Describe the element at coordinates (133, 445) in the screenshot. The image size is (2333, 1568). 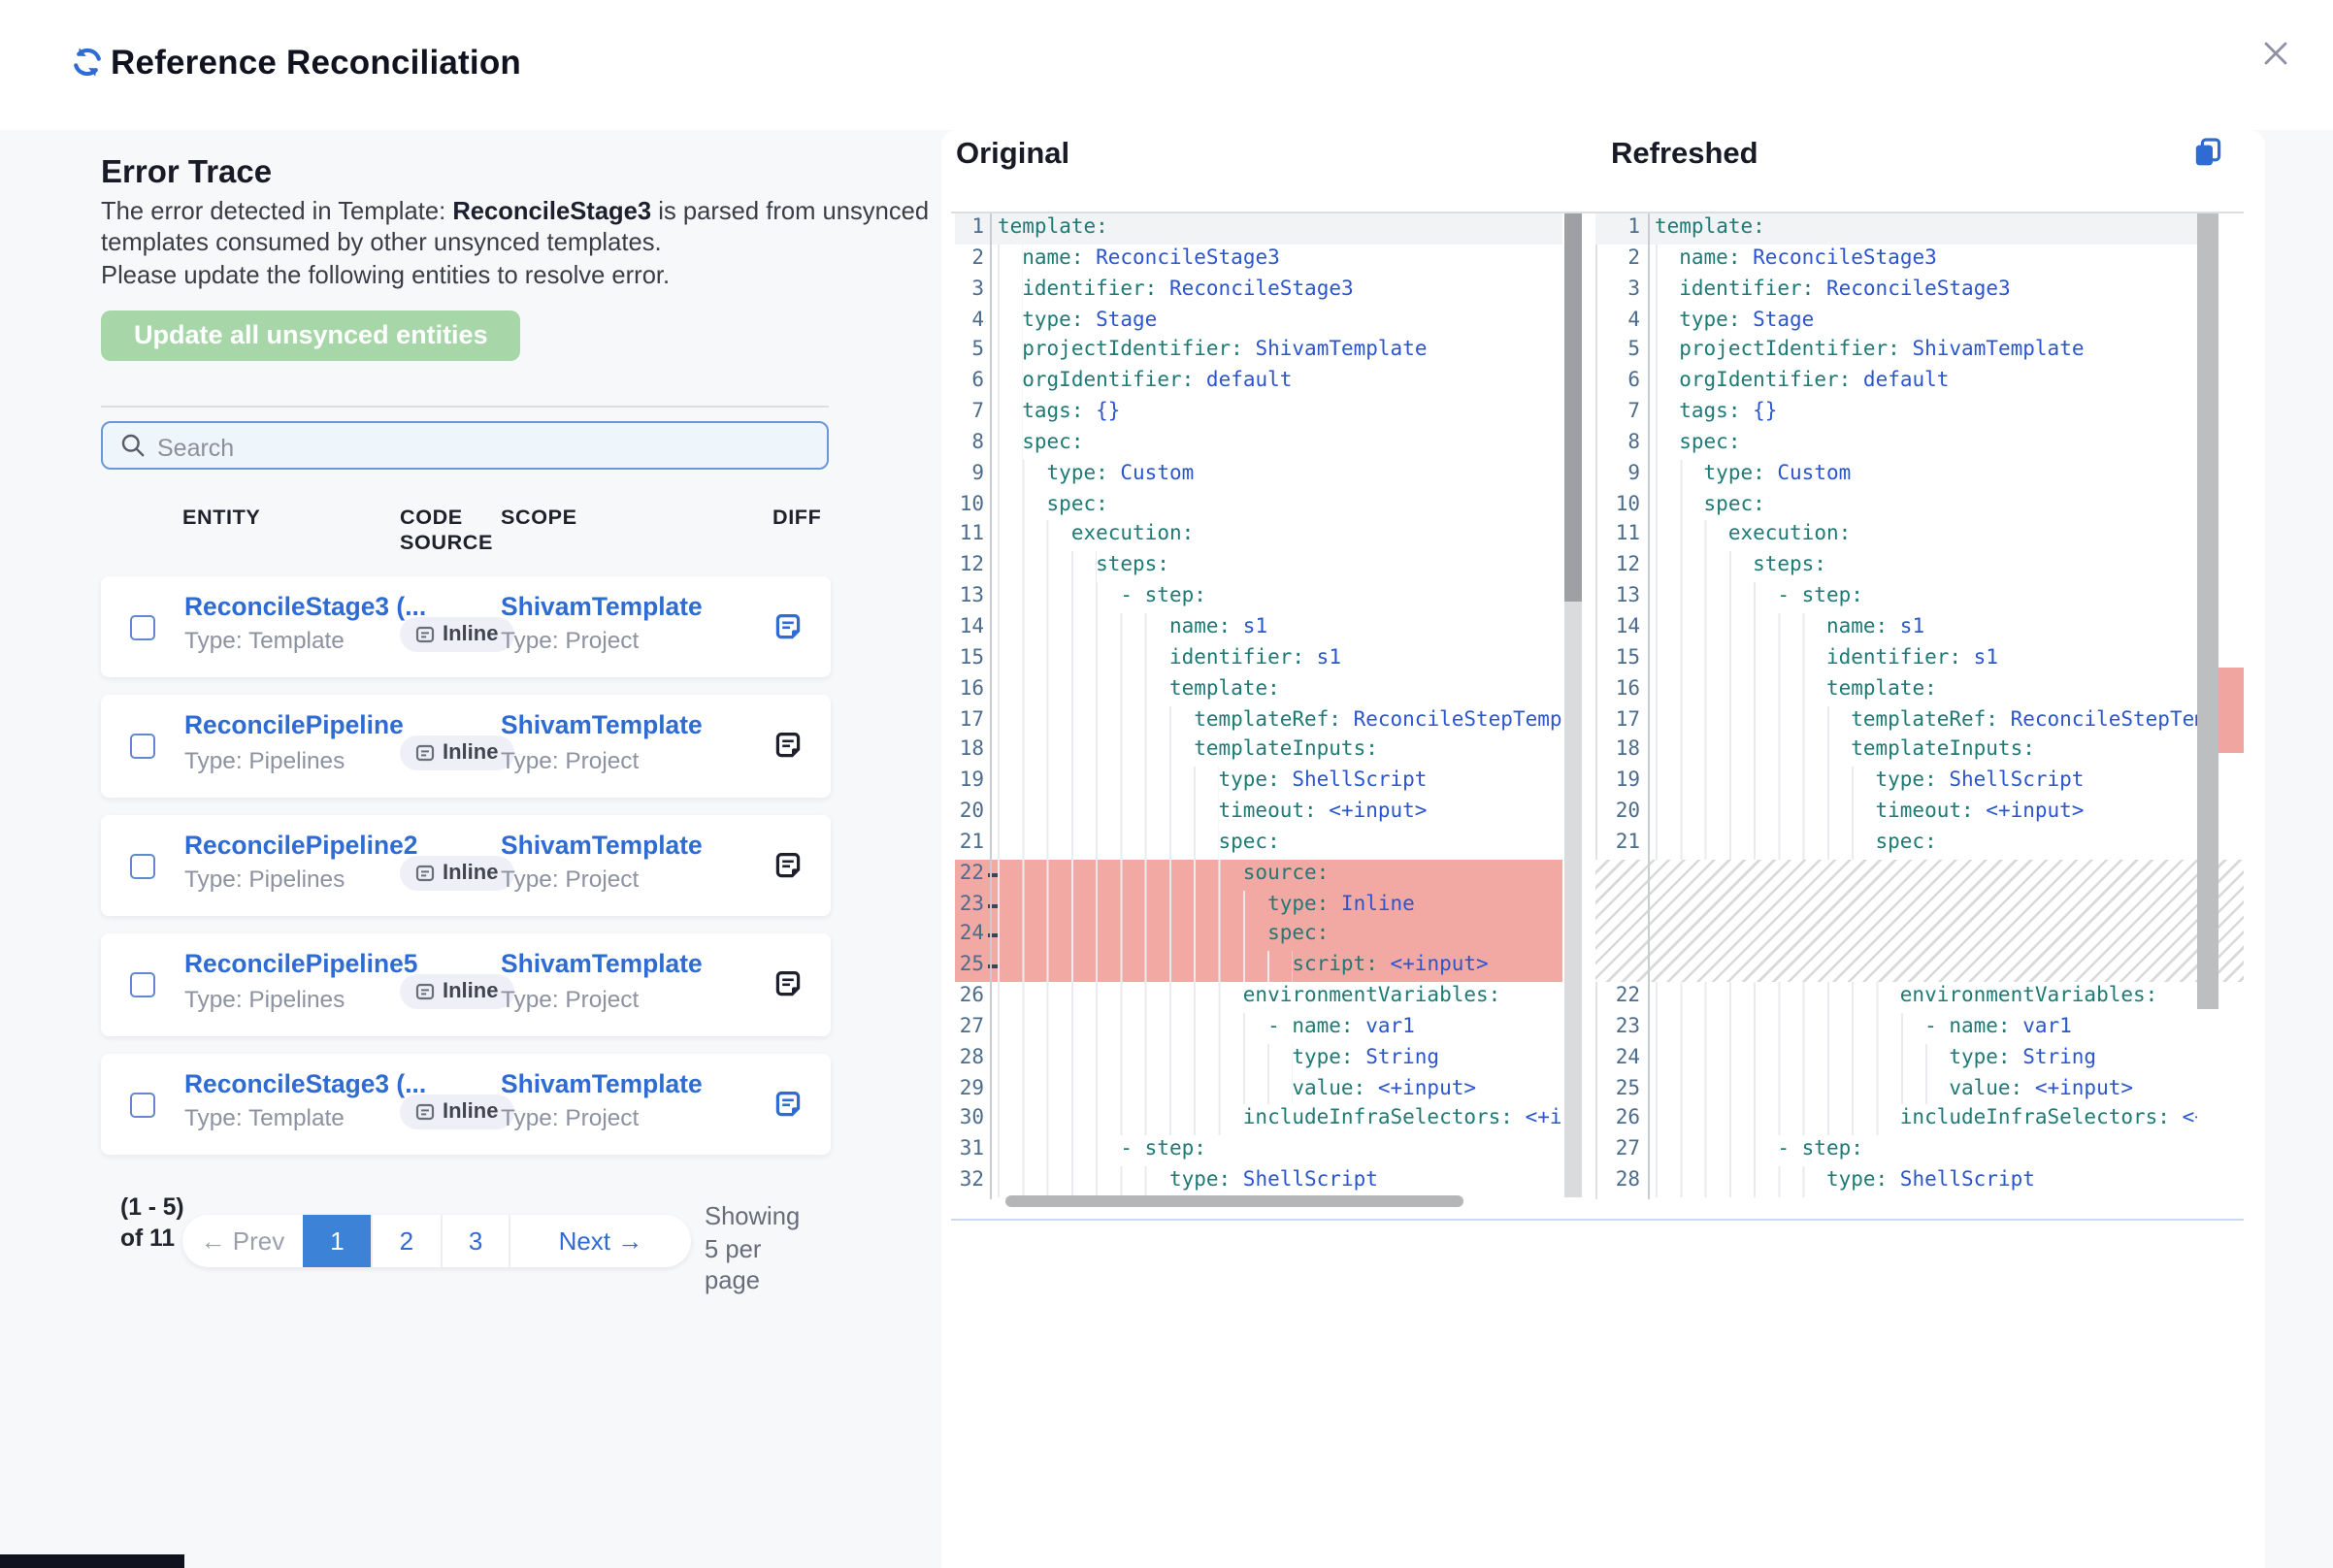
I see `search-icon` at that location.